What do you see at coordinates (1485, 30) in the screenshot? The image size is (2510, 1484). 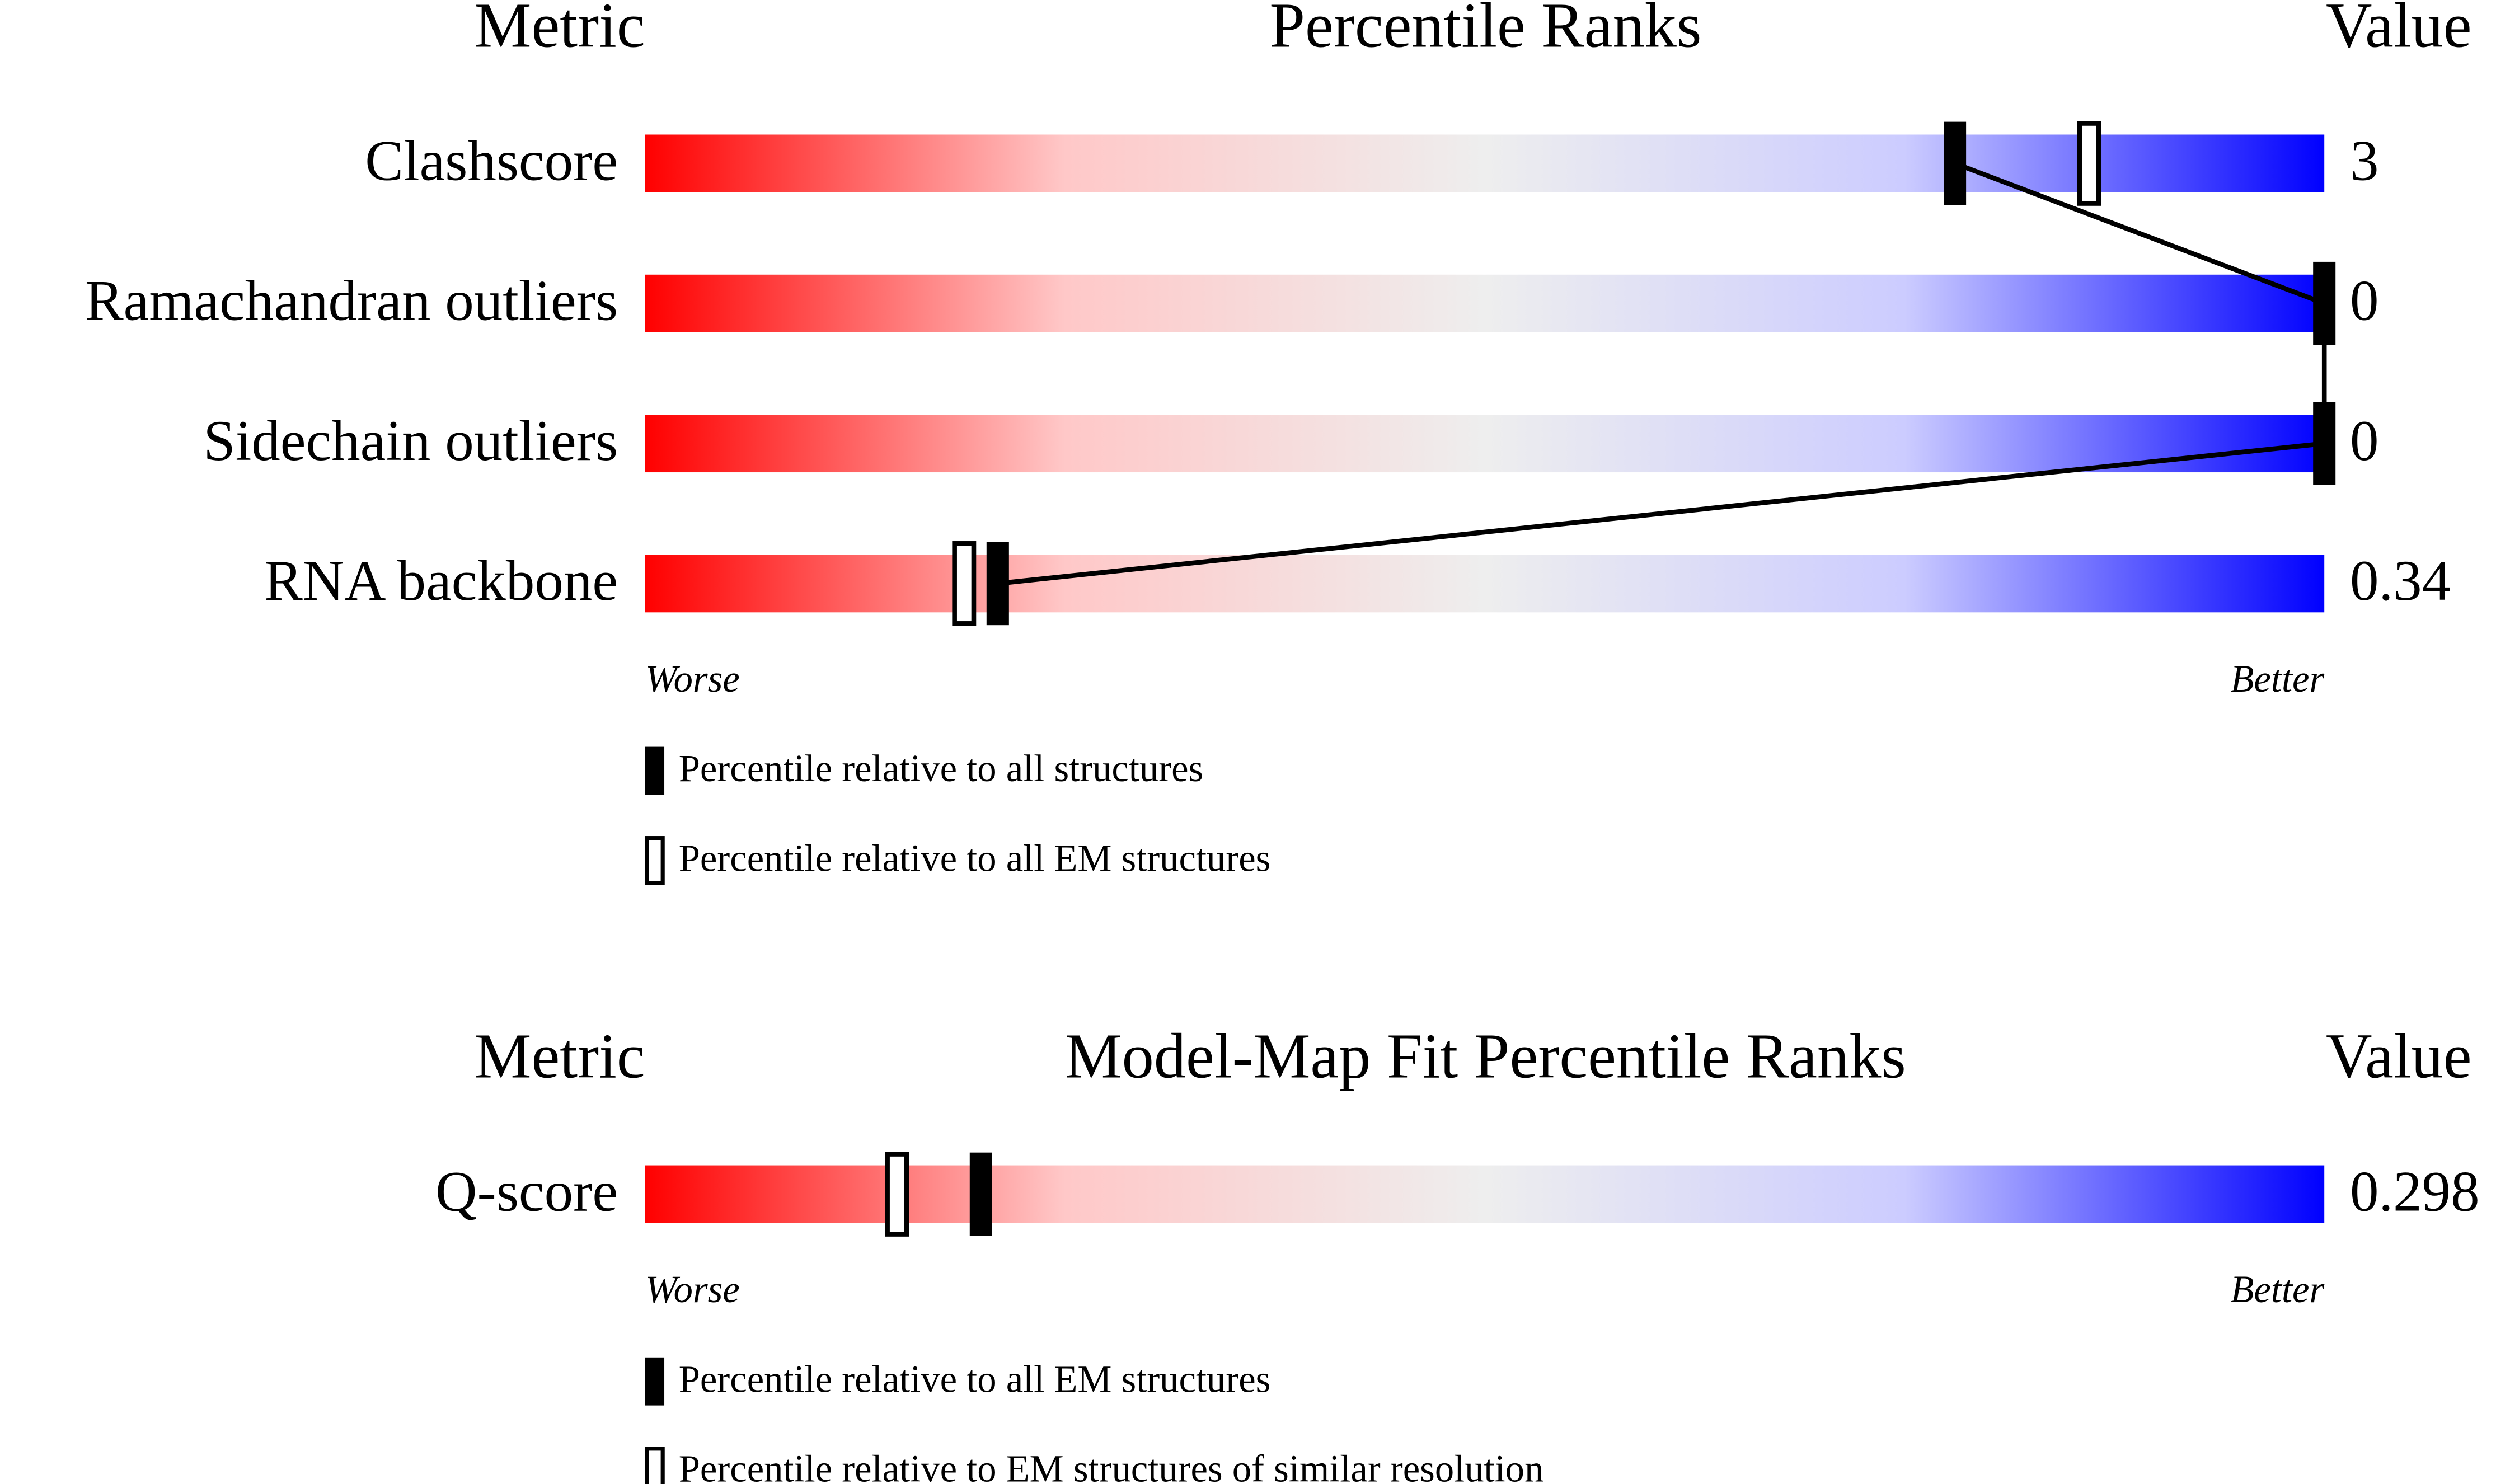 I see `chart-title: Percentile Ranks` at bounding box center [1485, 30].